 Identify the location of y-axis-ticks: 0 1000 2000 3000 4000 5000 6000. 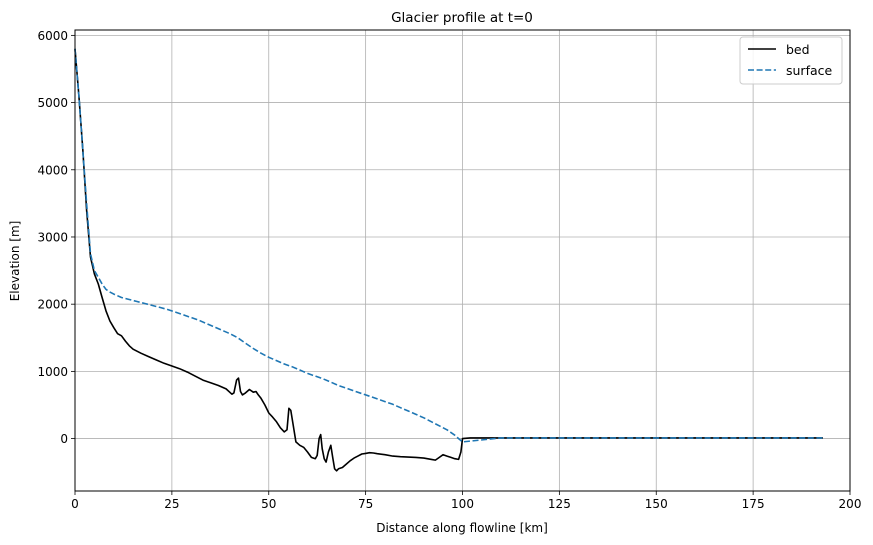
(56, 237).